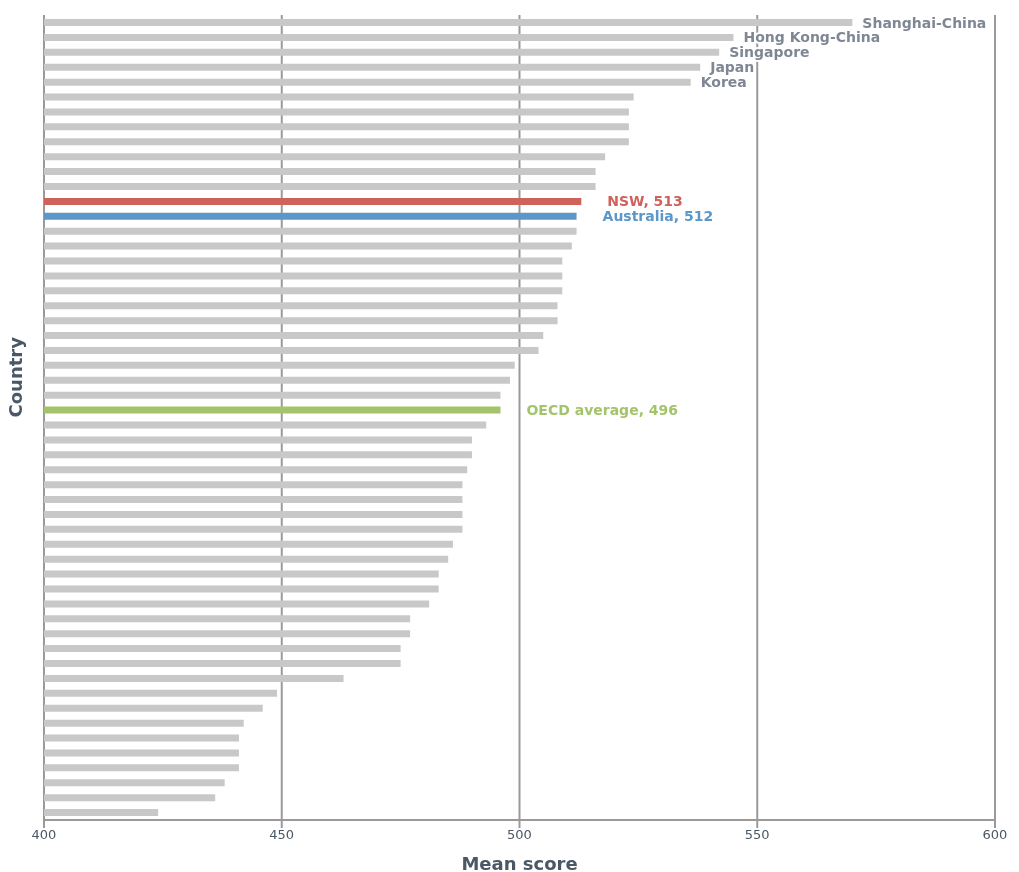 The image size is (1019, 872). What do you see at coordinates (282, 835) in the screenshot?
I see `x-tick-label: 450` at bounding box center [282, 835].